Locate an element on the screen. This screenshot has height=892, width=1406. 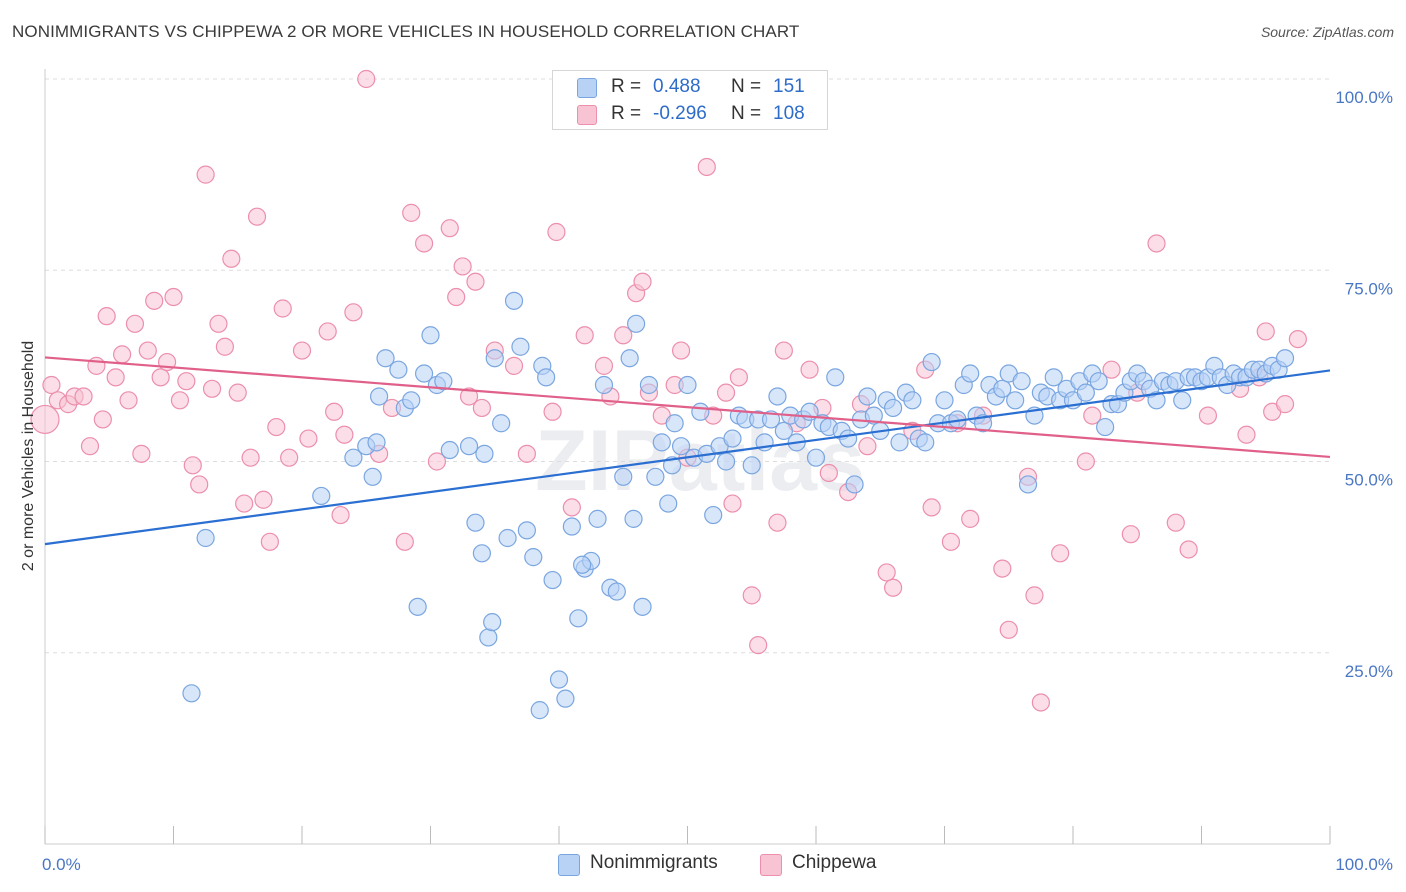
y-tick-label: 50.0% is located at coordinates (1369, 480).